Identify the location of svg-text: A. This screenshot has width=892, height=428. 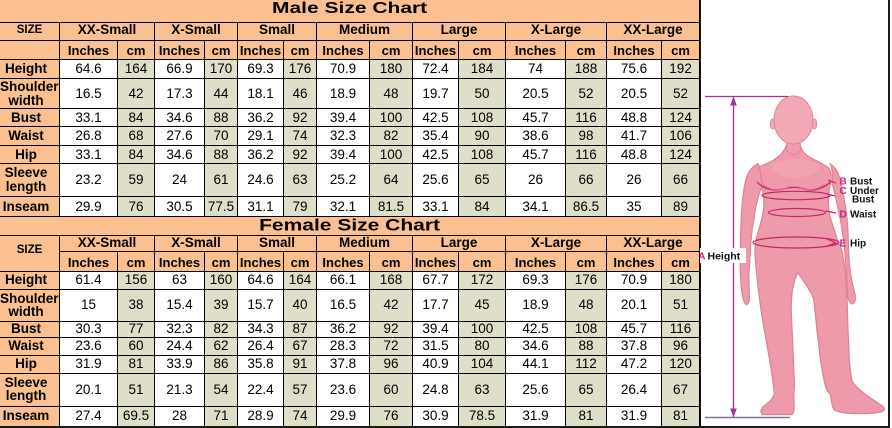
(703, 257).